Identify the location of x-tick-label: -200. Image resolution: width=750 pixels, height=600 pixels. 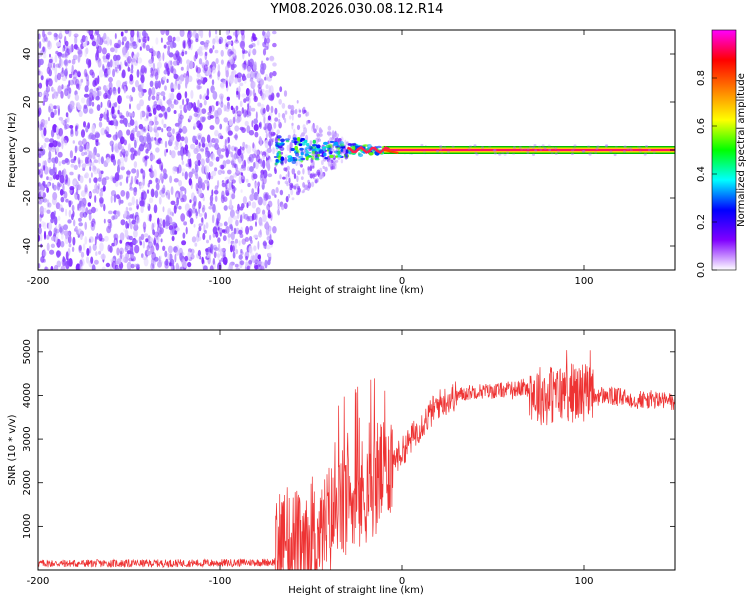
(38, 581).